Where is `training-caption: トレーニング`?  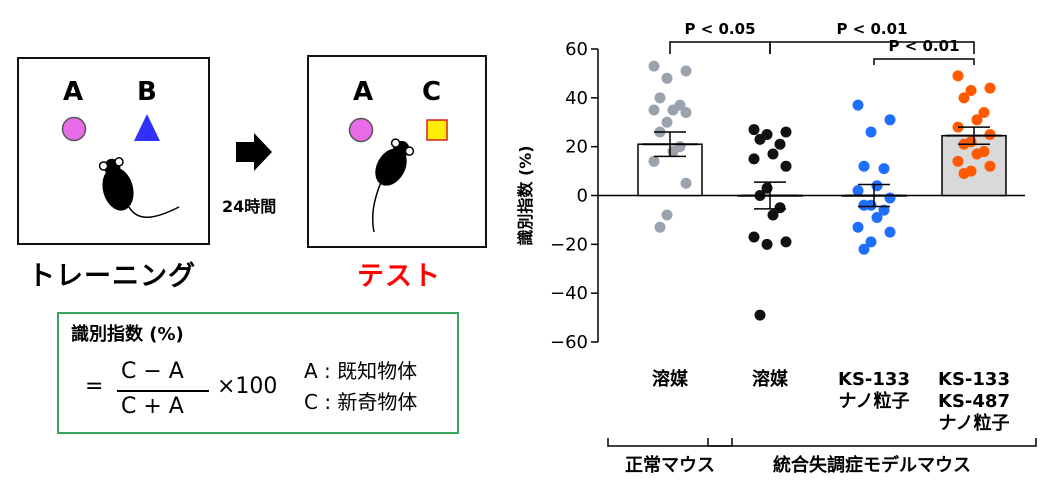
training-caption: トレーニング is located at coordinates (112, 276).